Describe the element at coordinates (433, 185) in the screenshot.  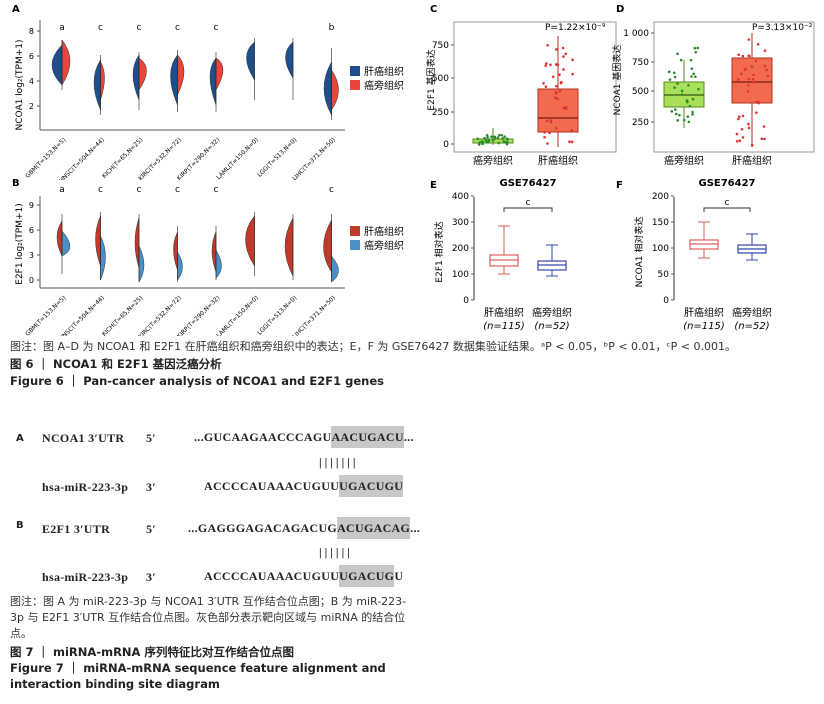
I see `panel-e-label: E` at that location.